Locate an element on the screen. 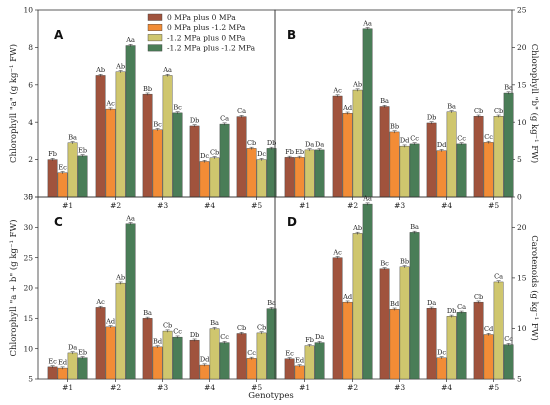 The image size is (550, 405). significance-label: Ed is located at coordinates (300, 360).